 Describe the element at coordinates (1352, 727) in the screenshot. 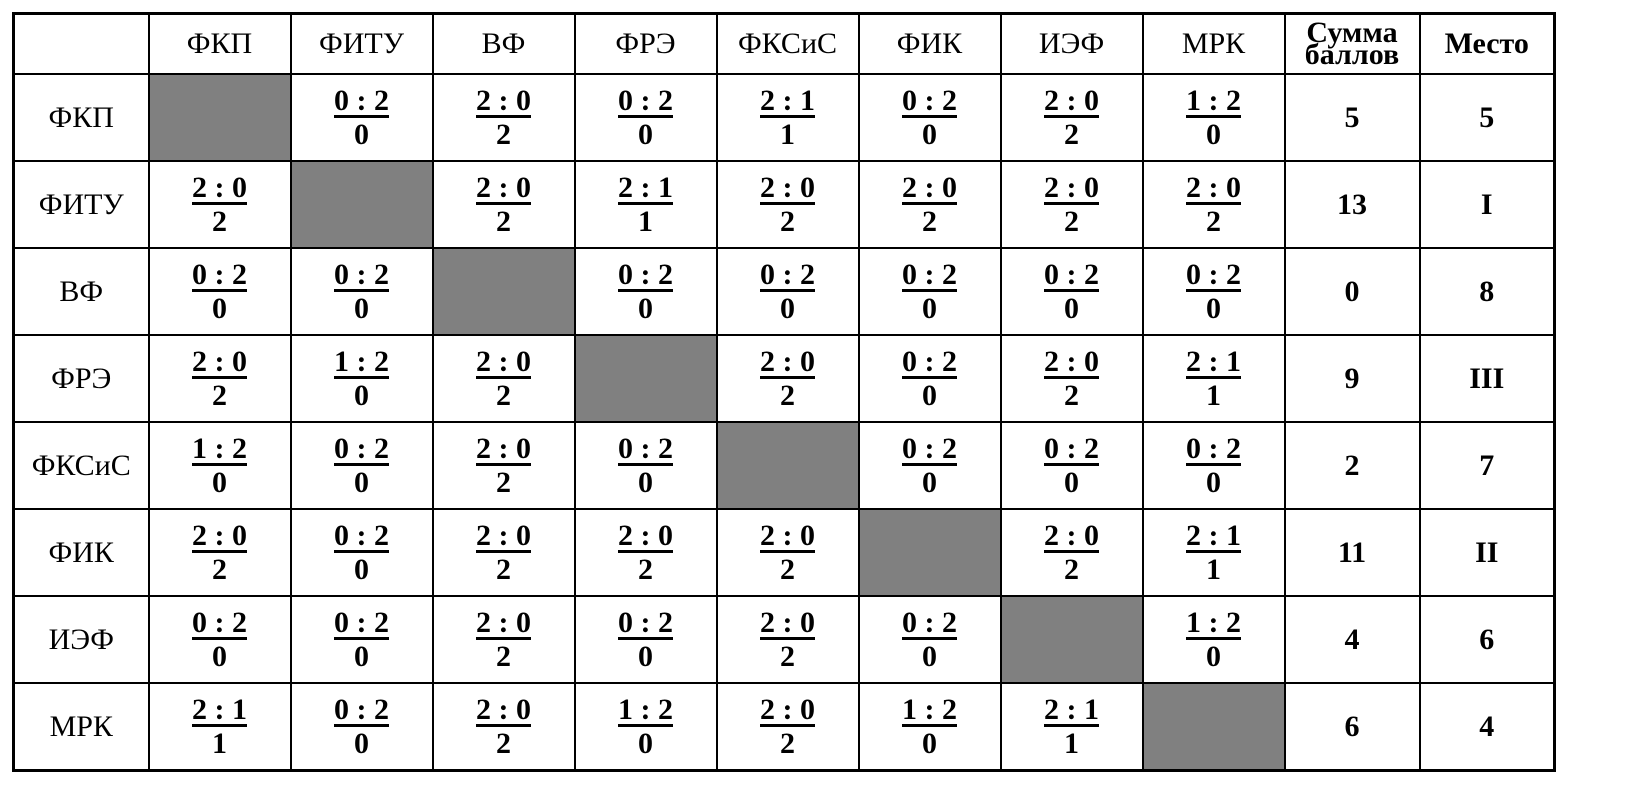

I see `total-points: 6` at that location.